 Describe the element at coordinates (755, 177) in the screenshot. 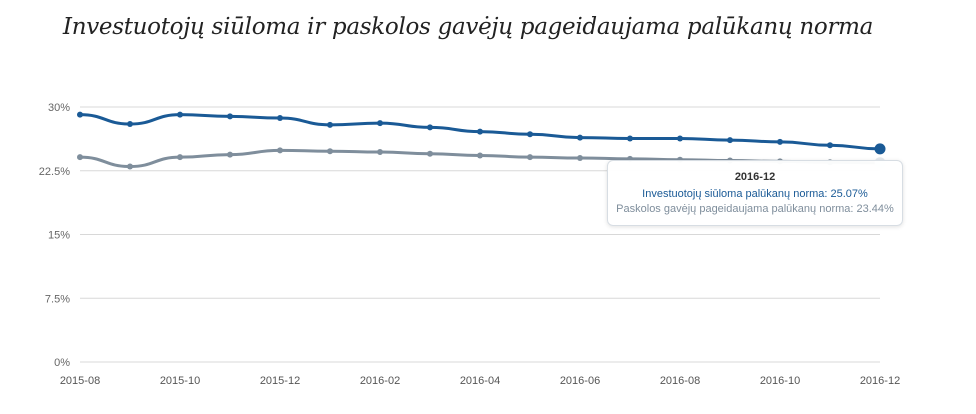

I see `tooltip-date: 2016-12` at that location.